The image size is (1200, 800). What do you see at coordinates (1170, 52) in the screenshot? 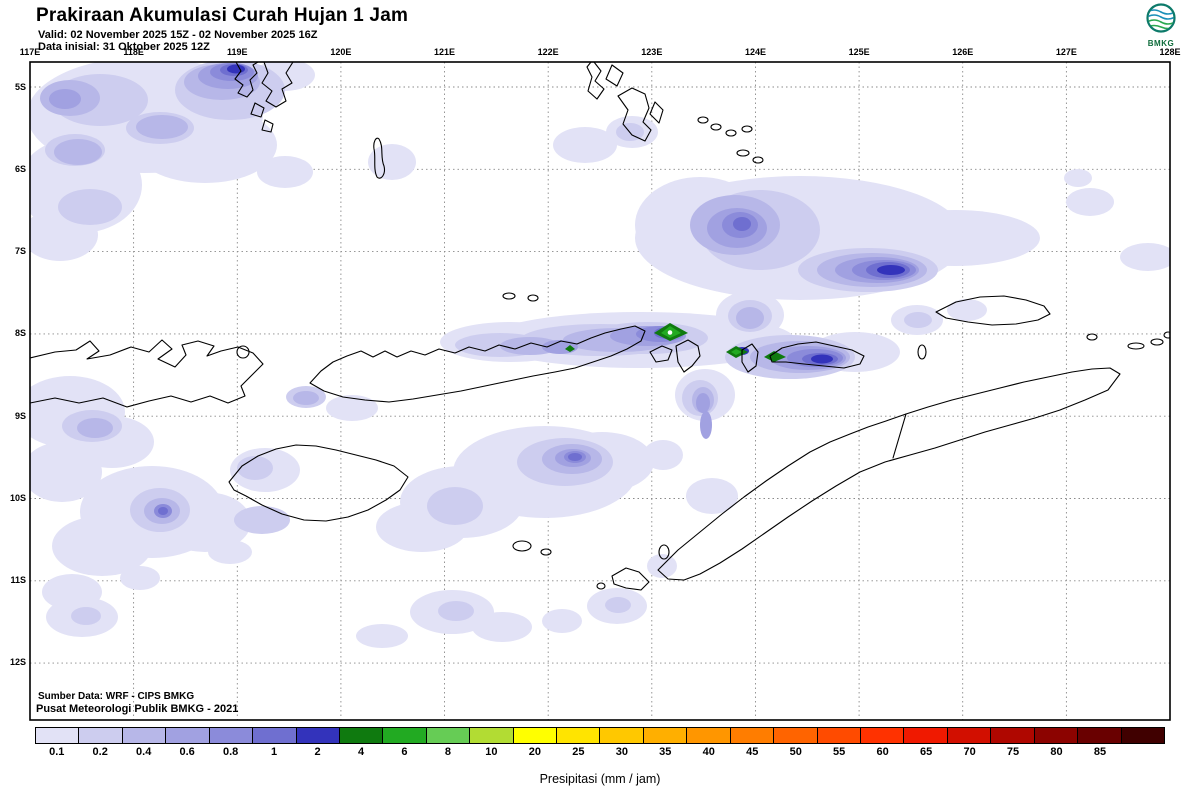
I see `lon-label: 128E` at bounding box center [1170, 52].